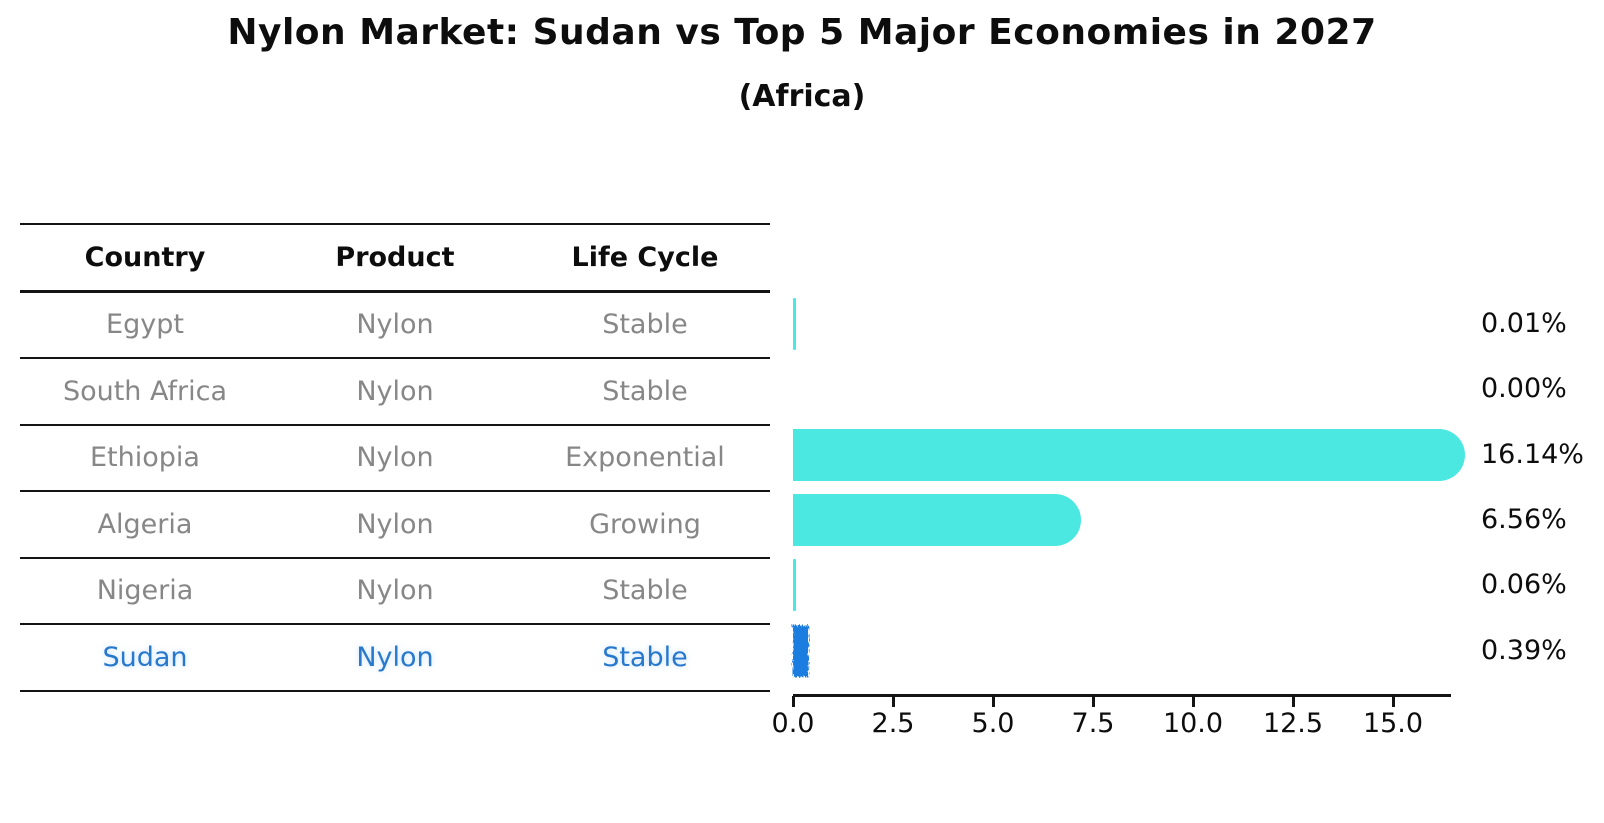 Image resolution: width=1604 pixels, height=823 pixels. I want to click on x-axis-tick-label: 15.0, so click(1393, 723).